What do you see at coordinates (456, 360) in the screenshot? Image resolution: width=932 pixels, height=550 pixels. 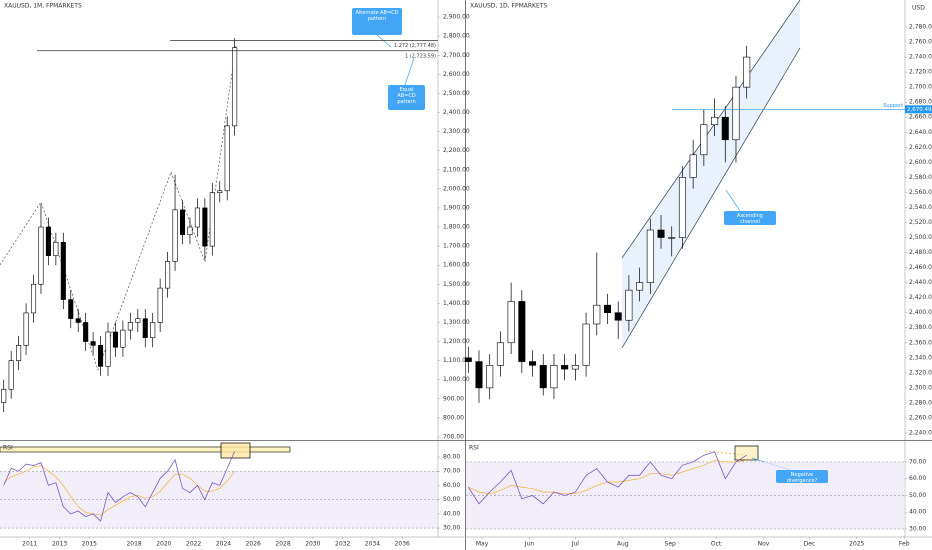 I see `y-tick-label: 1,100.00` at bounding box center [456, 360].